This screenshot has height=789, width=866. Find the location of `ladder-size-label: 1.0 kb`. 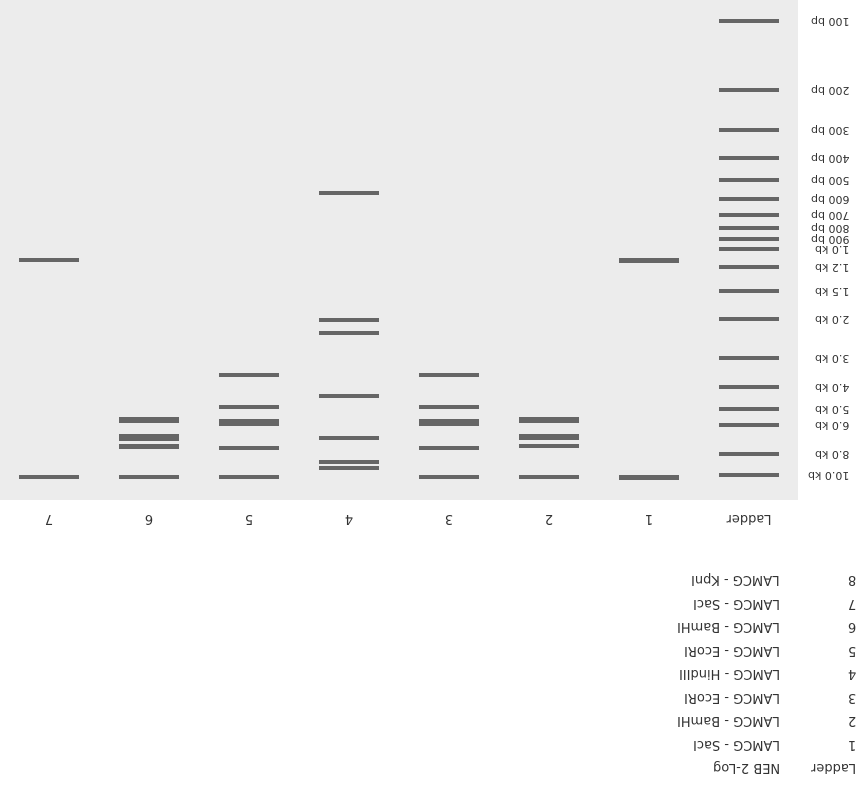

ladder-size-label: 1.0 kb is located at coordinates (831, 249).